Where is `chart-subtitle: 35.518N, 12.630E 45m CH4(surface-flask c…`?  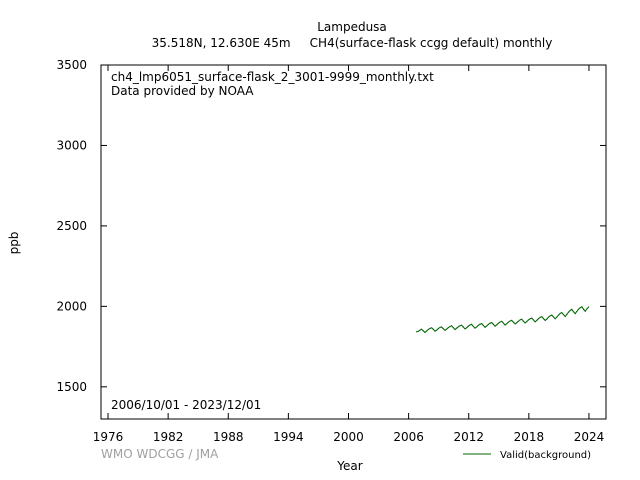 chart-subtitle: 35.518N, 12.630E 45m CH4(surface-flask c… is located at coordinates (352, 43).